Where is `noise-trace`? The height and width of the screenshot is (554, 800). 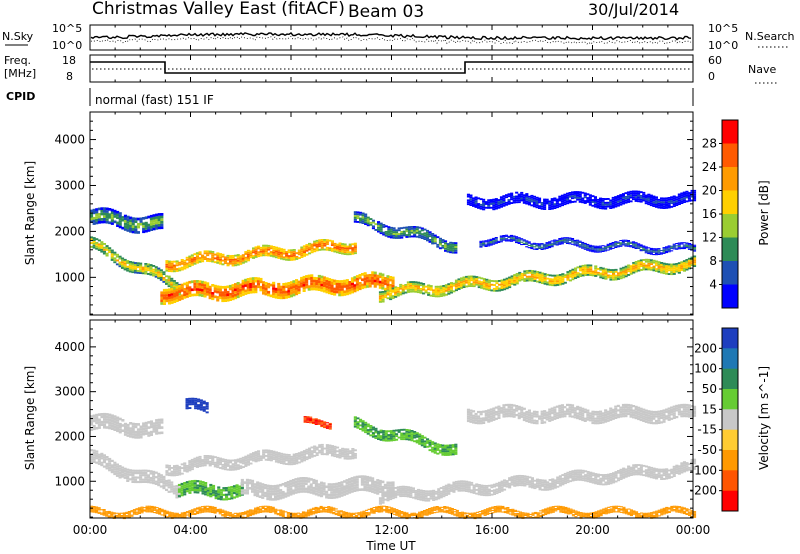
noise-trace is located at coordinates (391, 38).